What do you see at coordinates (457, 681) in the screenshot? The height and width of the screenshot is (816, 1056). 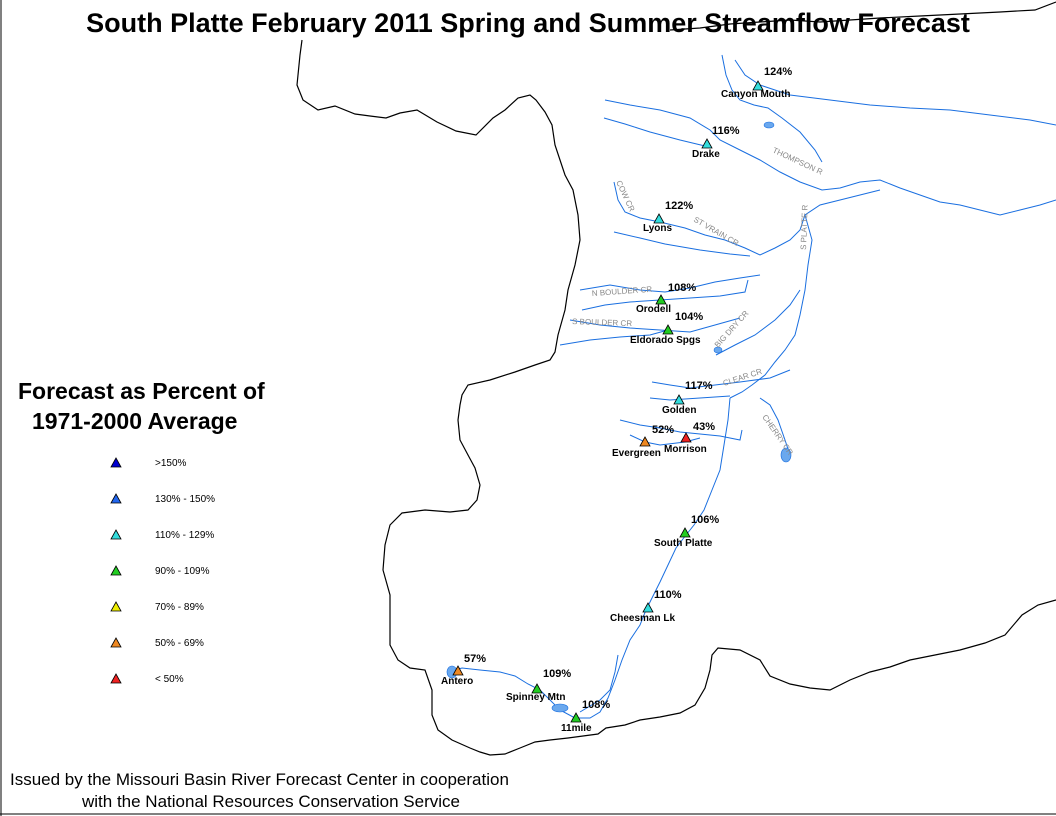 I see `station-name: Antero` at bounding box center [457, 681].